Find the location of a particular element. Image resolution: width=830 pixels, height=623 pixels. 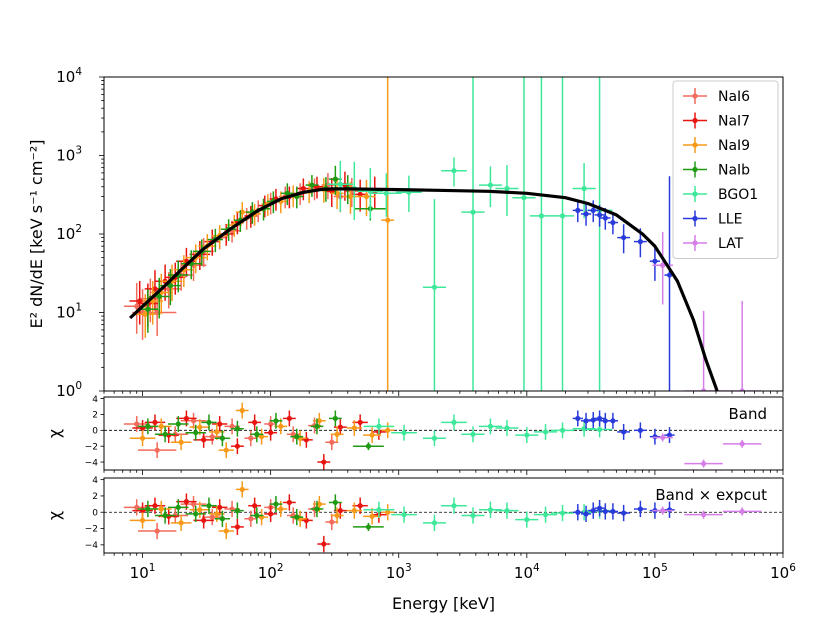

model-label: Band is located at coordinates (747, 414).